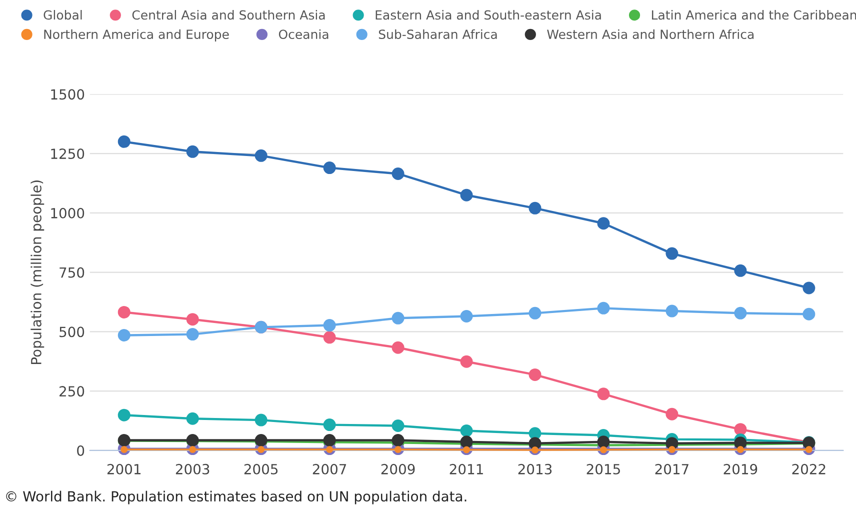 The image size is (856, 509). Describe the element at coordinates (437, 34) in the screenshot. I see `legend-label: Sub-Saharan Africa` at that location.